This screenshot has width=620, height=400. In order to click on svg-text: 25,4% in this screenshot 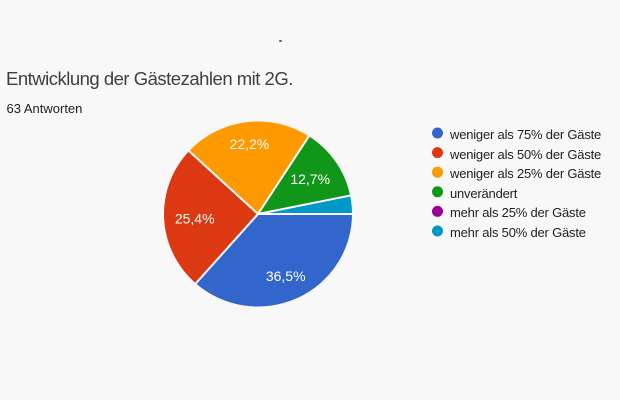, I will do `click(195, 218)`.